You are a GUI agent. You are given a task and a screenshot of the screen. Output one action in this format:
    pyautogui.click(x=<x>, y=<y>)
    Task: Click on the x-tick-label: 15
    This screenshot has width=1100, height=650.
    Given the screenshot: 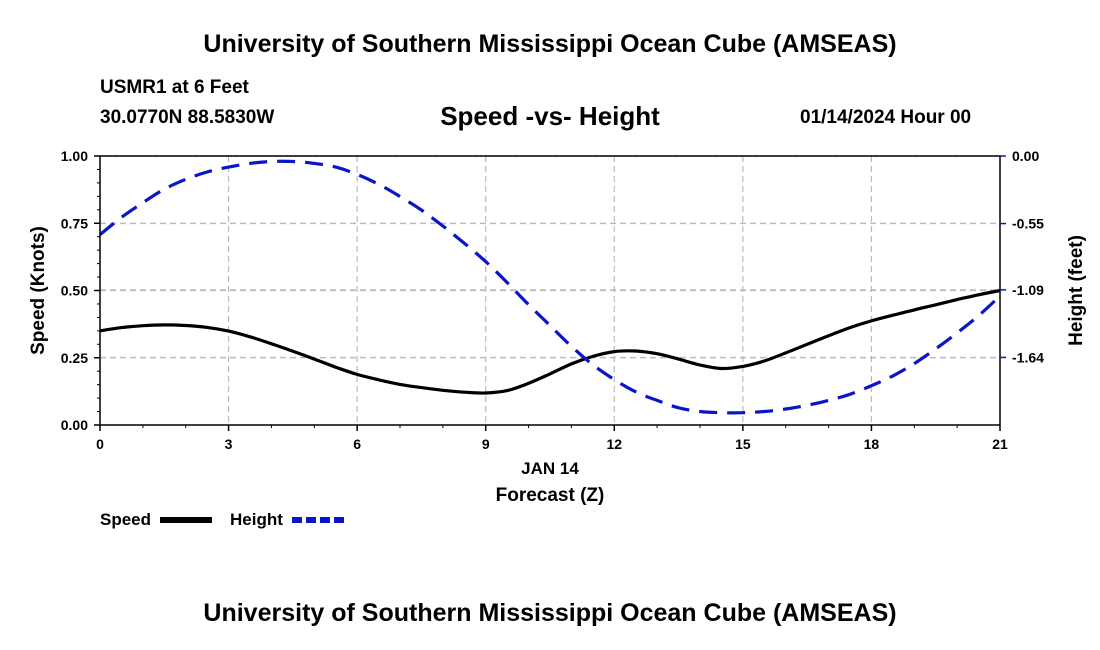 What is the action you would take?
    pyautogui.click(x=743, y=444)
    